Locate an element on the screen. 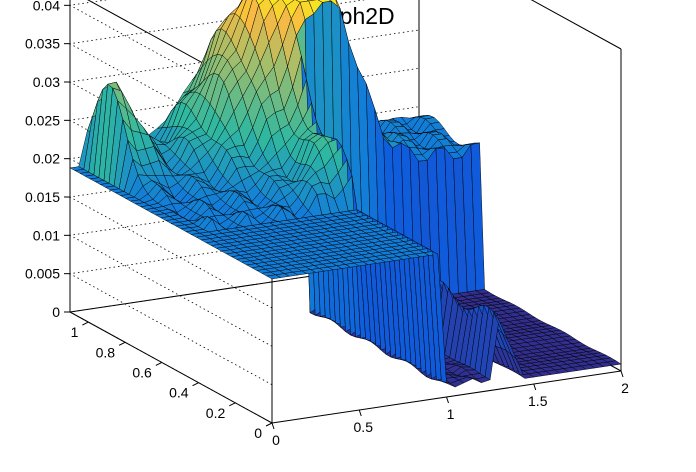 This screenshot has height=472, width=696. x-tick-label: 1 is located at coordinates (451, 414).